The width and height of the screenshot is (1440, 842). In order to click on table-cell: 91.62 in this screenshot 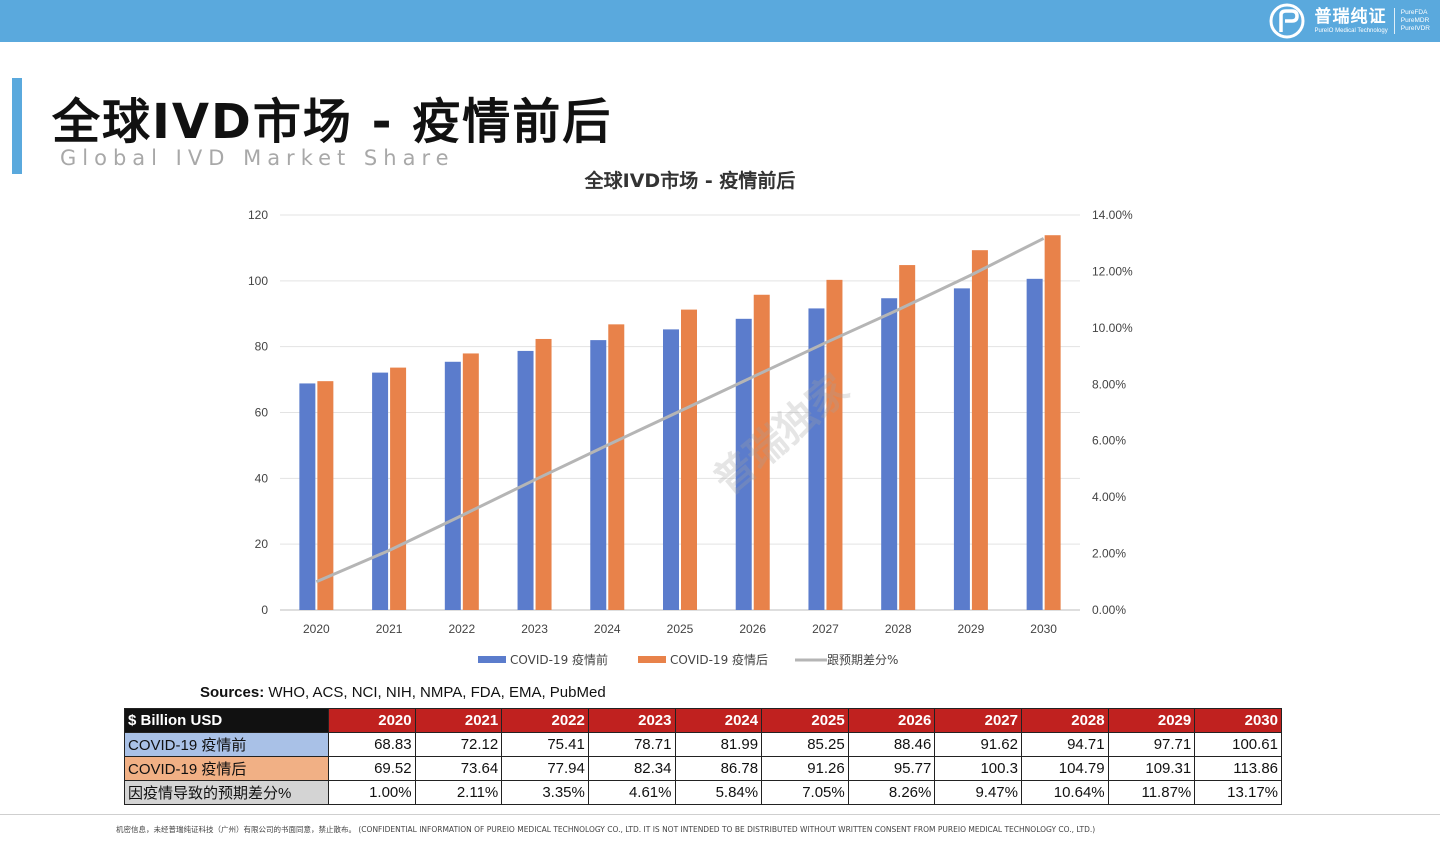, I will do `click(978, 744)`.